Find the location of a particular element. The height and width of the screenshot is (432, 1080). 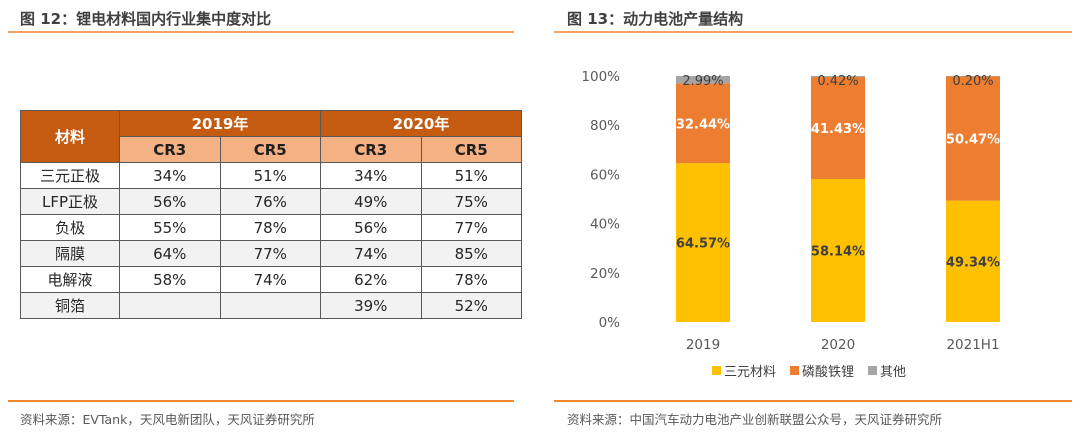

legend-item: 磷酸铁锂 is located at coordinates (822, 370).